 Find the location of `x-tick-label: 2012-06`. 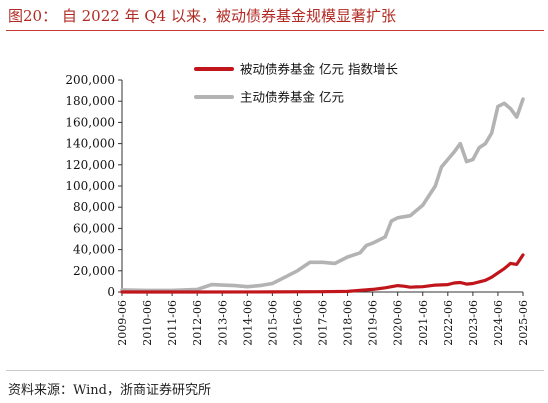

x-tick-label: 2012-06 is located at coordinates (197, 323).